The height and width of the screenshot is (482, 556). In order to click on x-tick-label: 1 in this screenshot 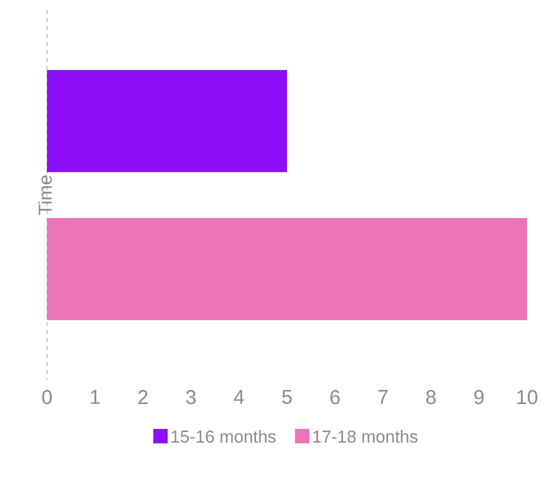, I will do `click(95, 397)`.